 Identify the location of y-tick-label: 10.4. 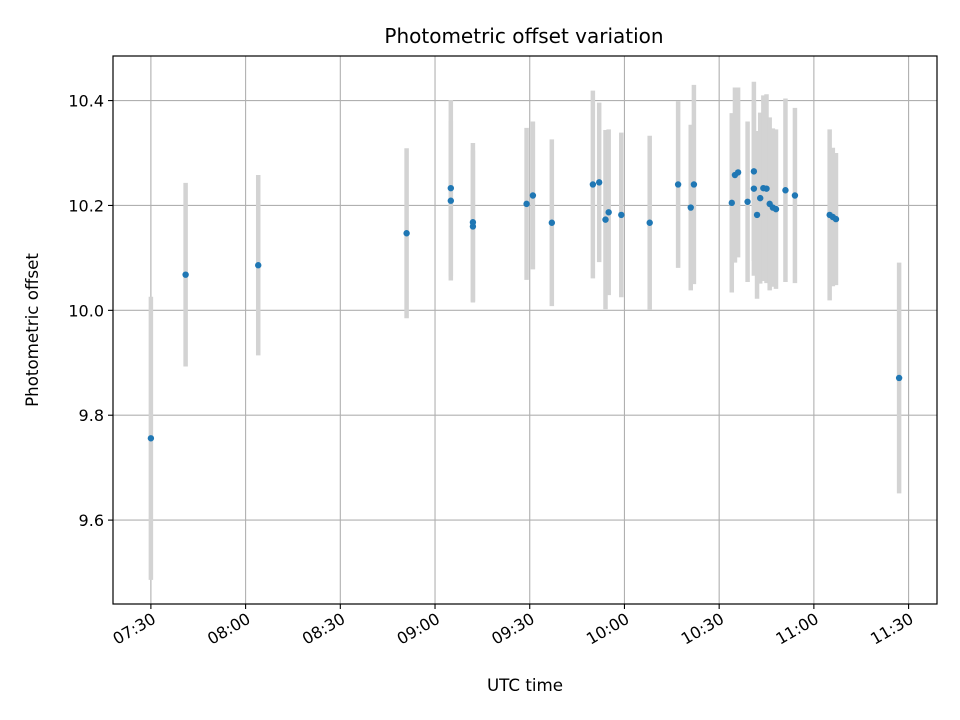
(86, 101).